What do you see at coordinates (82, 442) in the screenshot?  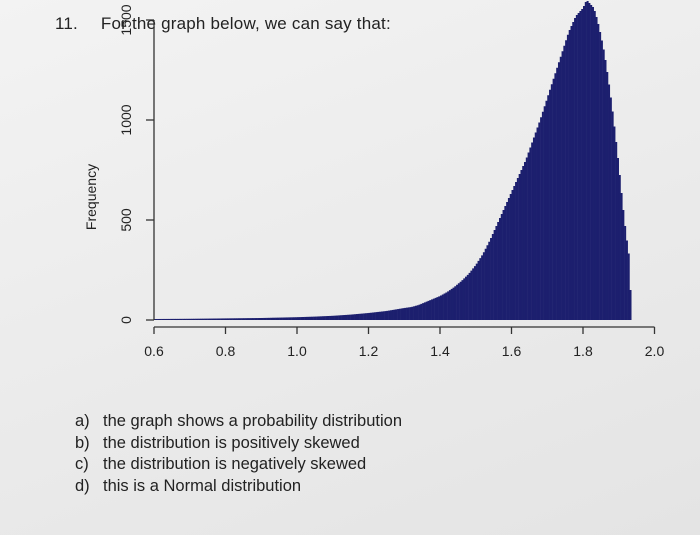 I see `option-letter: b)` at bounding box center [82, 442].